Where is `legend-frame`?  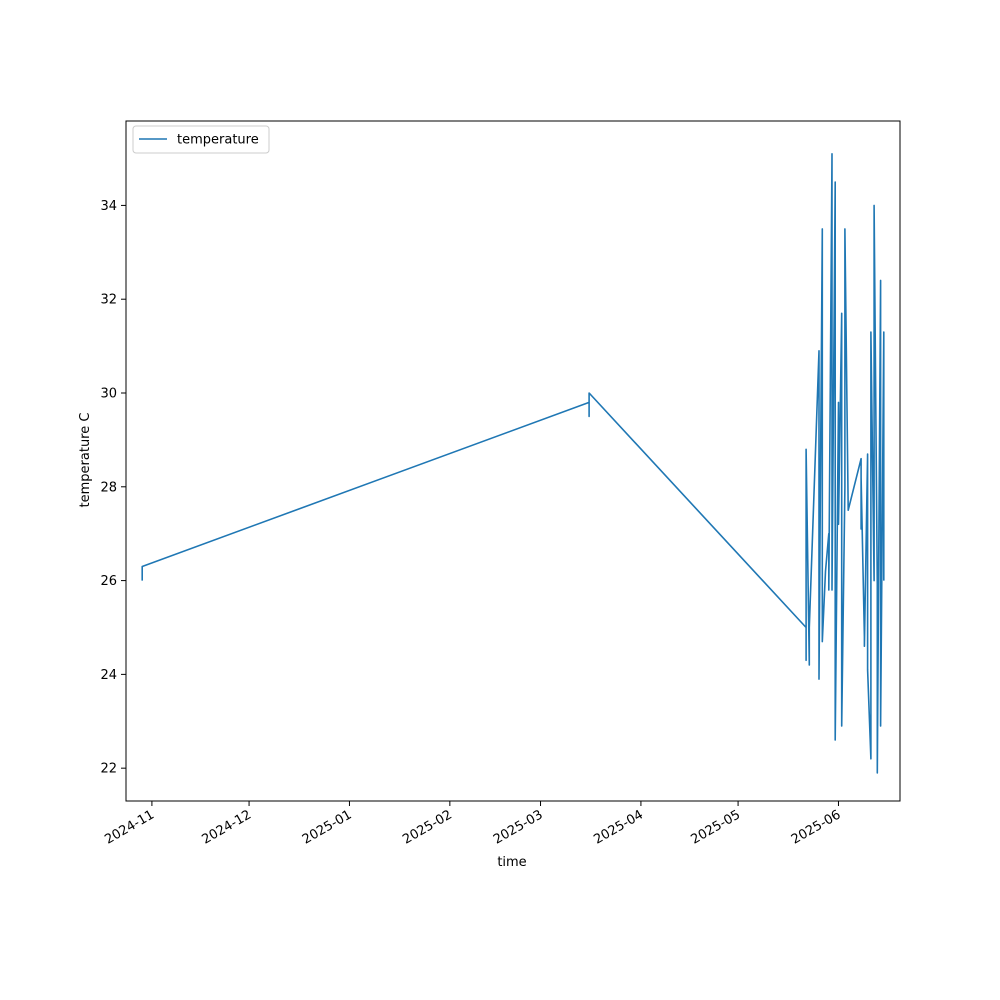
legend-frame is located at coordinates (201, 139).